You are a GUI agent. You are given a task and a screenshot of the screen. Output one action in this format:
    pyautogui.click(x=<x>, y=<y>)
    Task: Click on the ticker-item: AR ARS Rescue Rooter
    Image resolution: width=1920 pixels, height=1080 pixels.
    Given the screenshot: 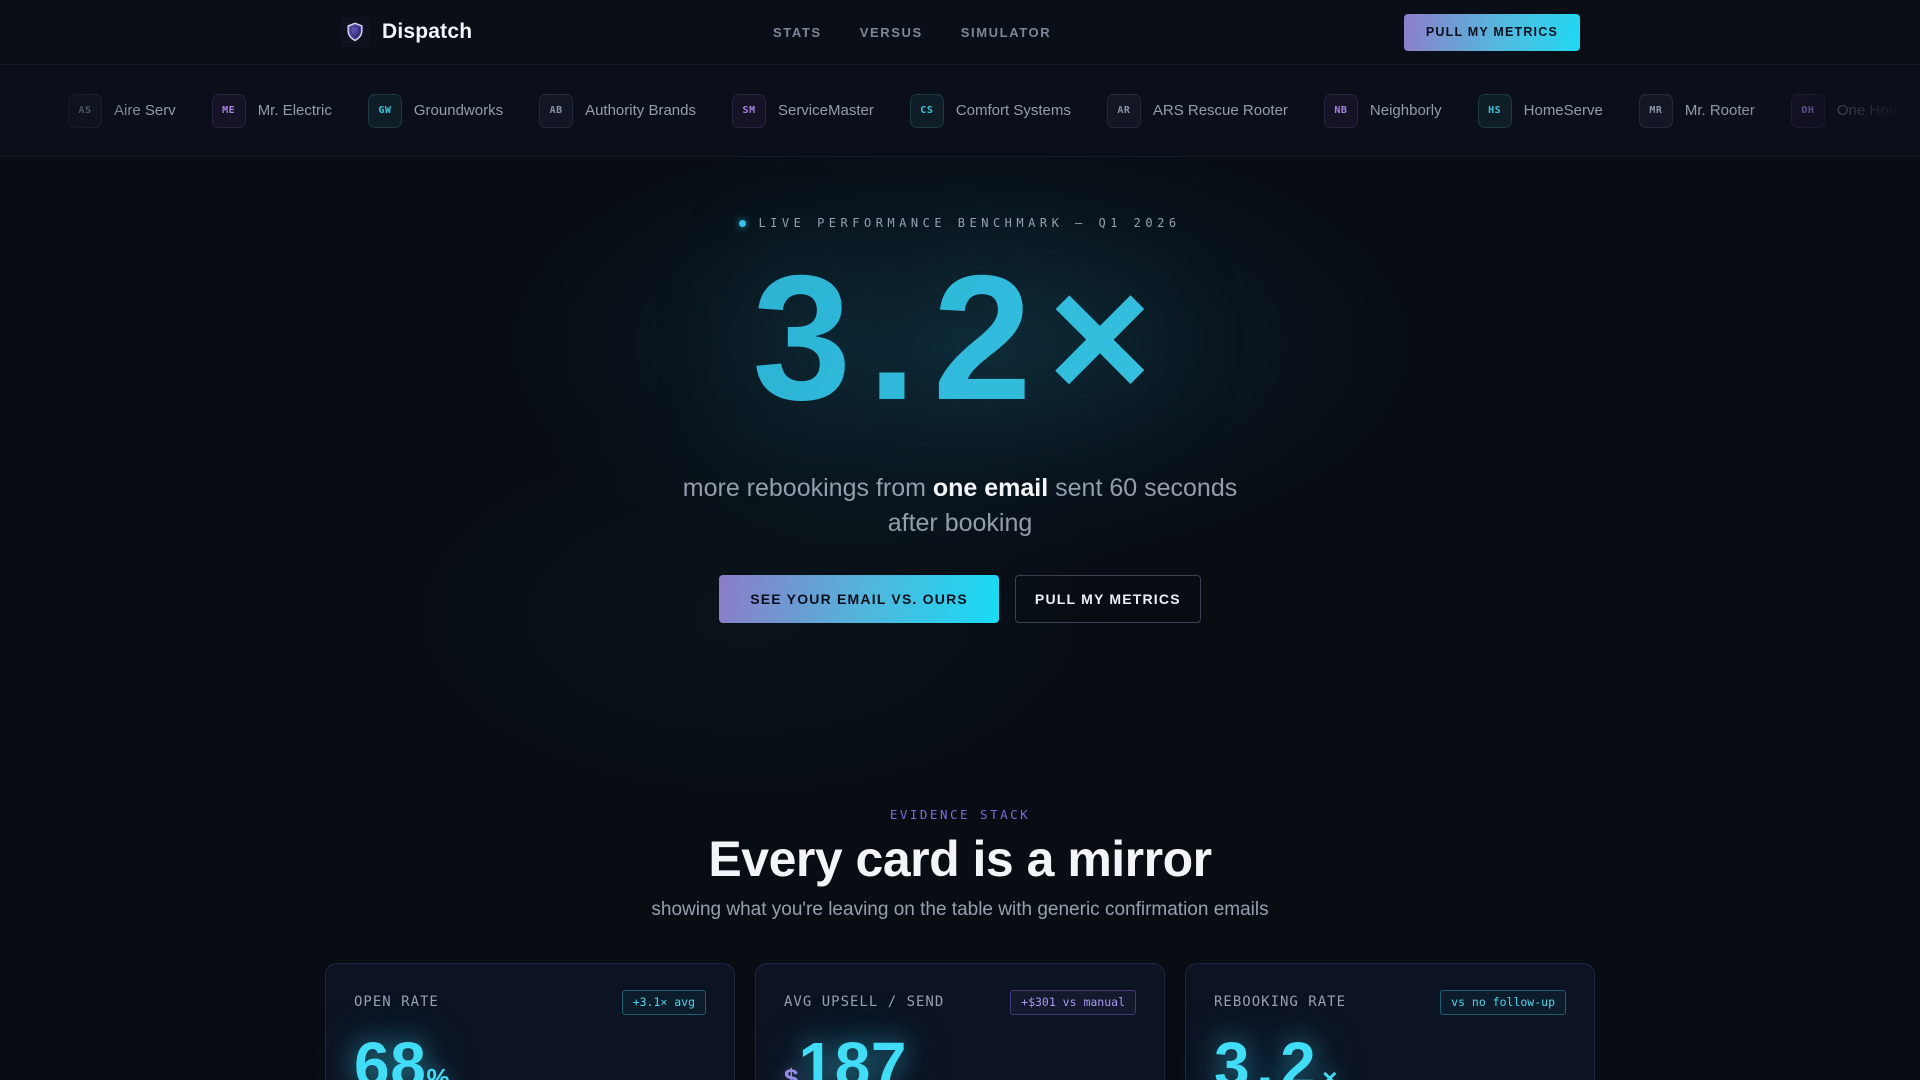 What is the action you would take?
    pyautogui.click(x=1197, y=110)
    